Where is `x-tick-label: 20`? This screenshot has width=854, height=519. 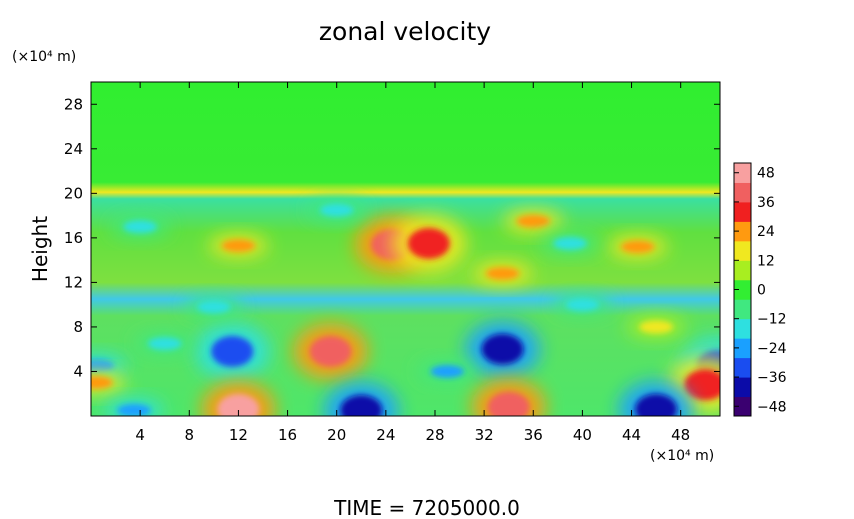
x-tick-label: 20 is located at coordinates (336, 435).